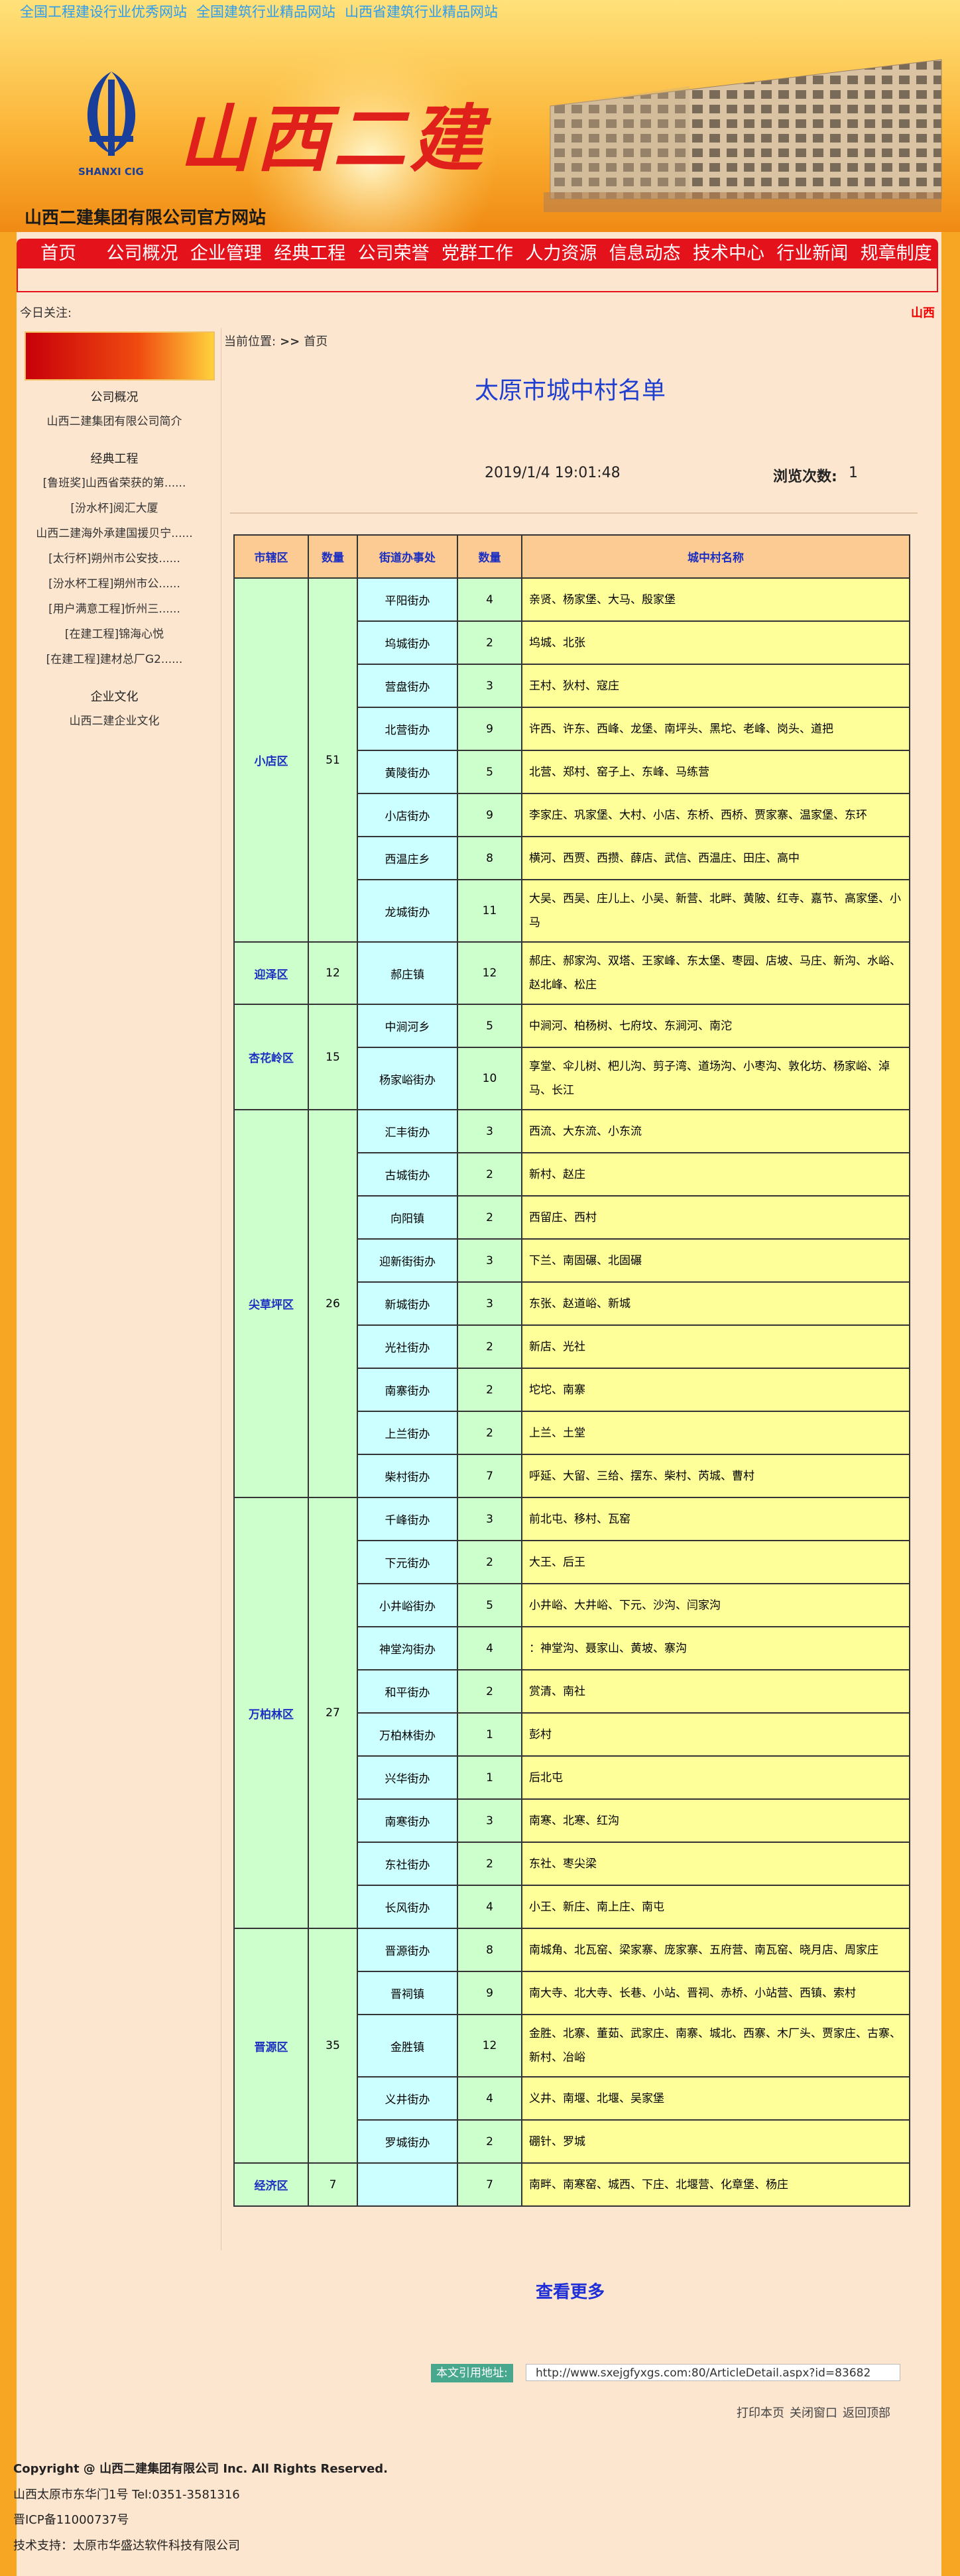 The image size is (960, 2576). I want to click on villages-cell: 南畔、南寒窑、城西、下庄、北堰营、化章堡、杨庄, so click(715, 2184).